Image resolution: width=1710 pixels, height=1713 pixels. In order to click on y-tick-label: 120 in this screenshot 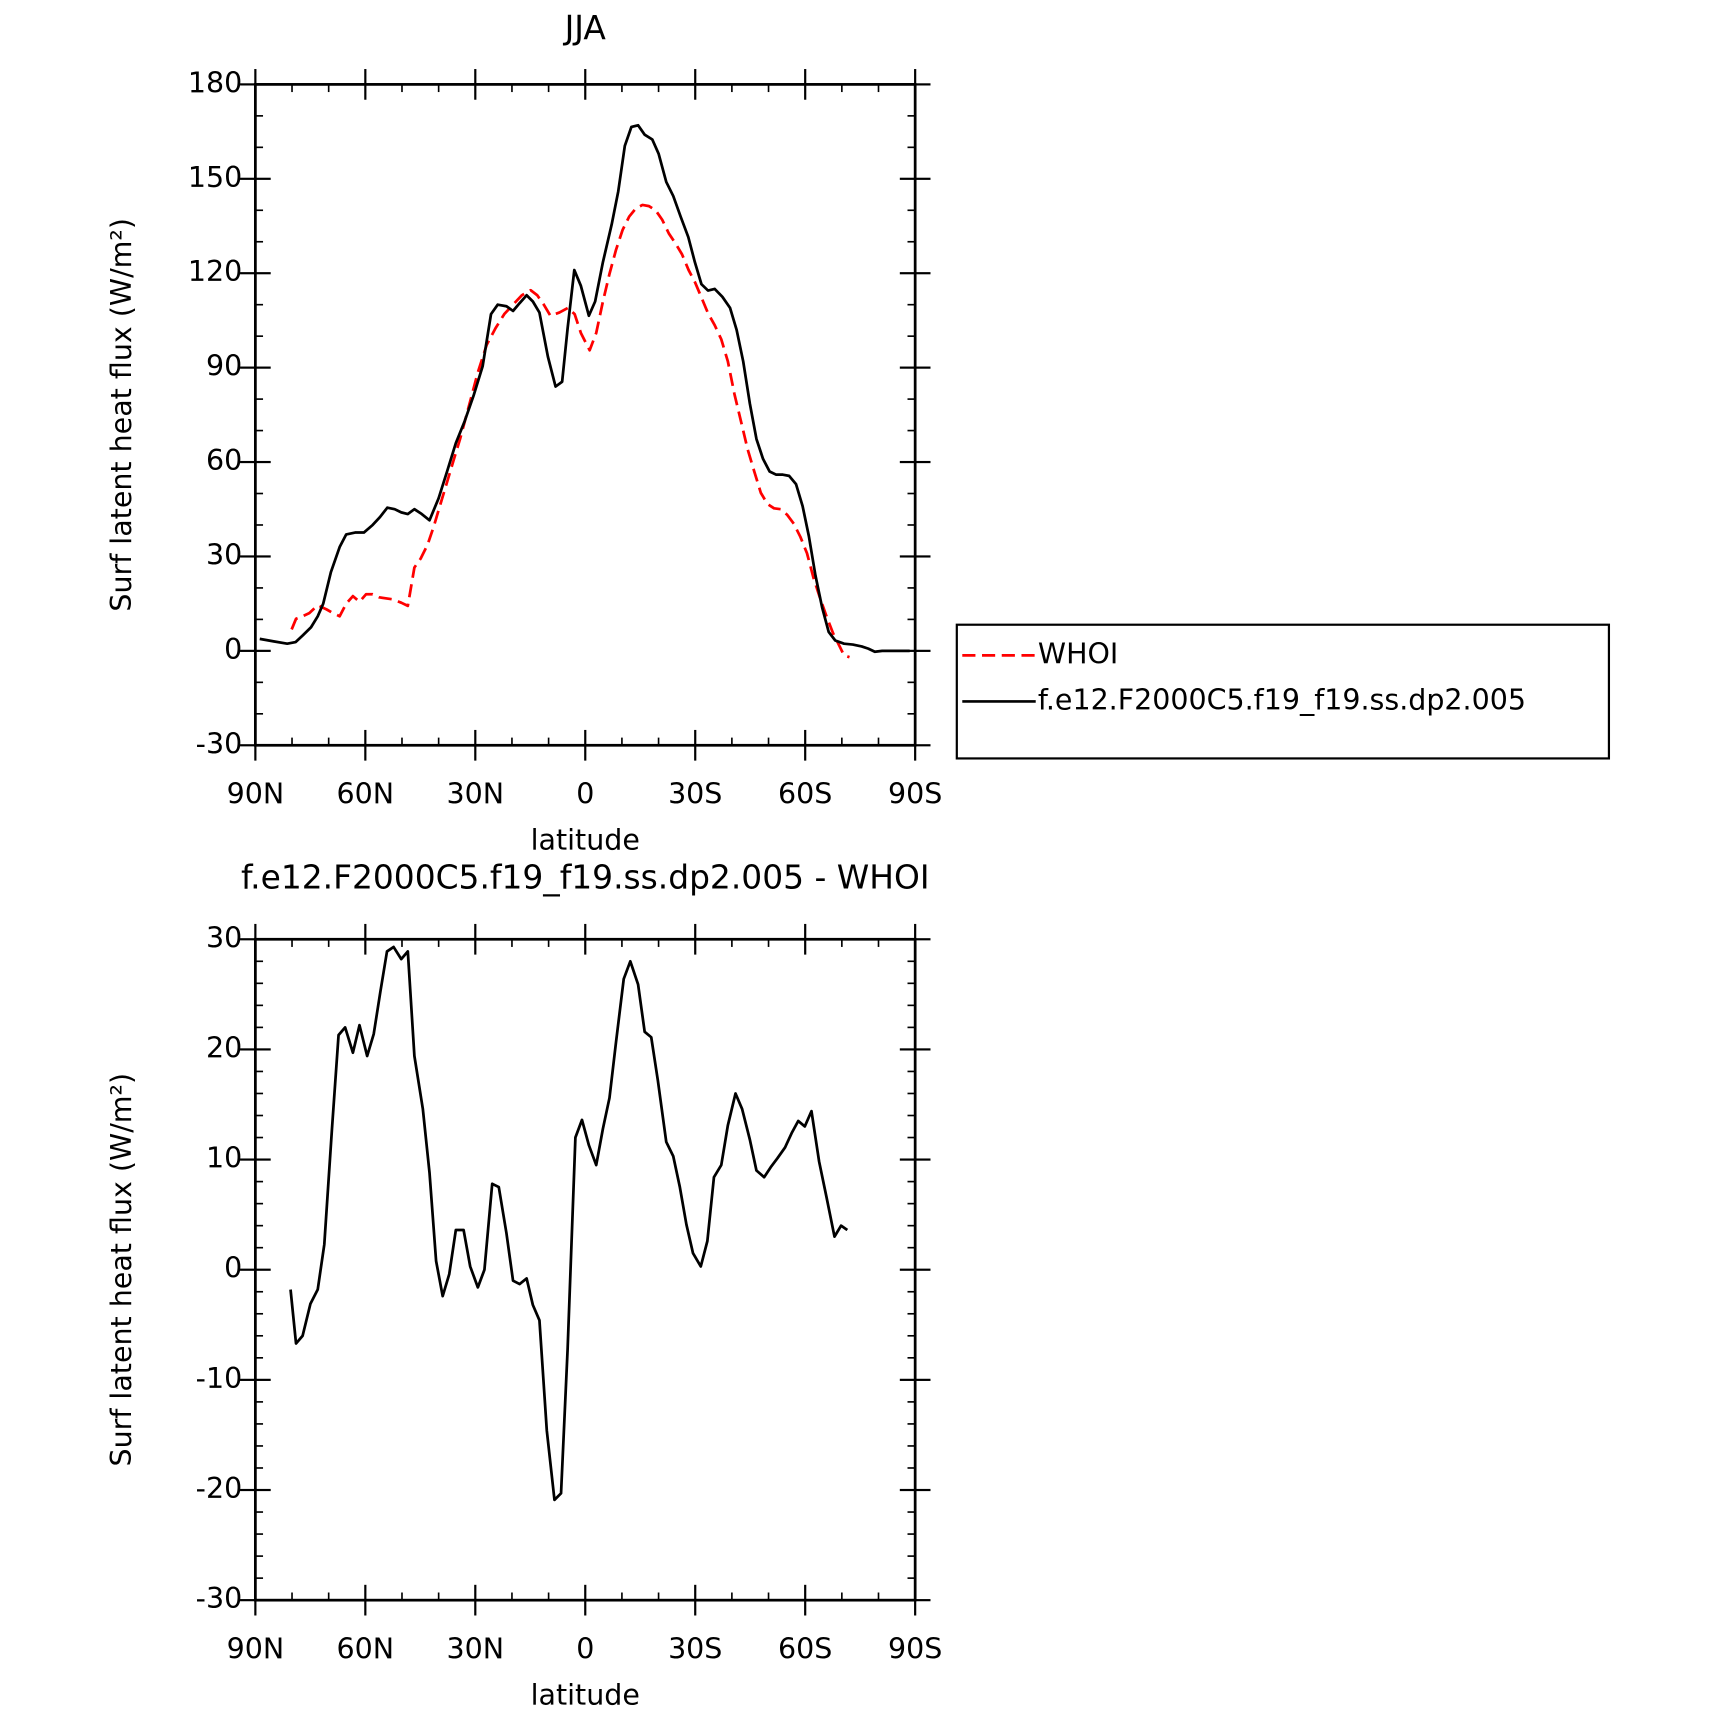, I will do `click(215, 271)`.